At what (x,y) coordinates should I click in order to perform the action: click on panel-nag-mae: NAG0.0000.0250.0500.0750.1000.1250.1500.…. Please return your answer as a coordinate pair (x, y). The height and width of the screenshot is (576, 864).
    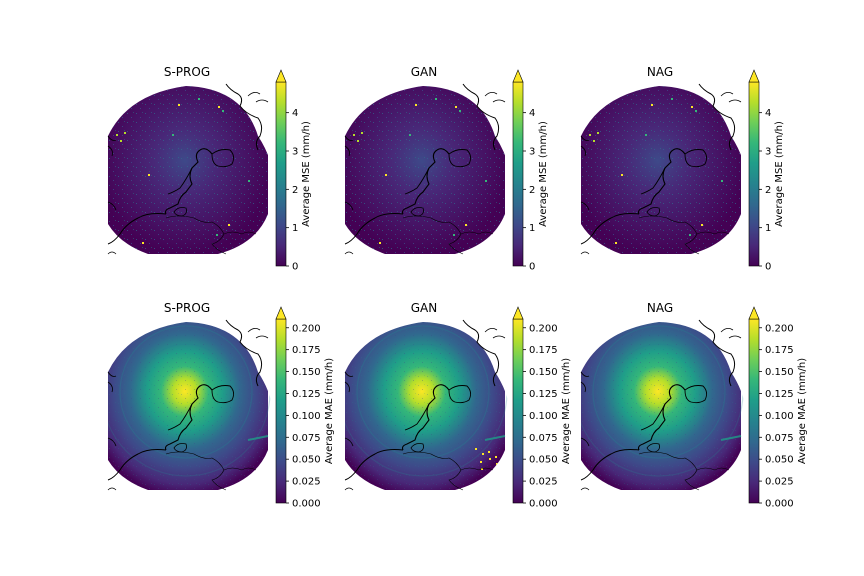
    Looking at the image, I should click on (694, 405).